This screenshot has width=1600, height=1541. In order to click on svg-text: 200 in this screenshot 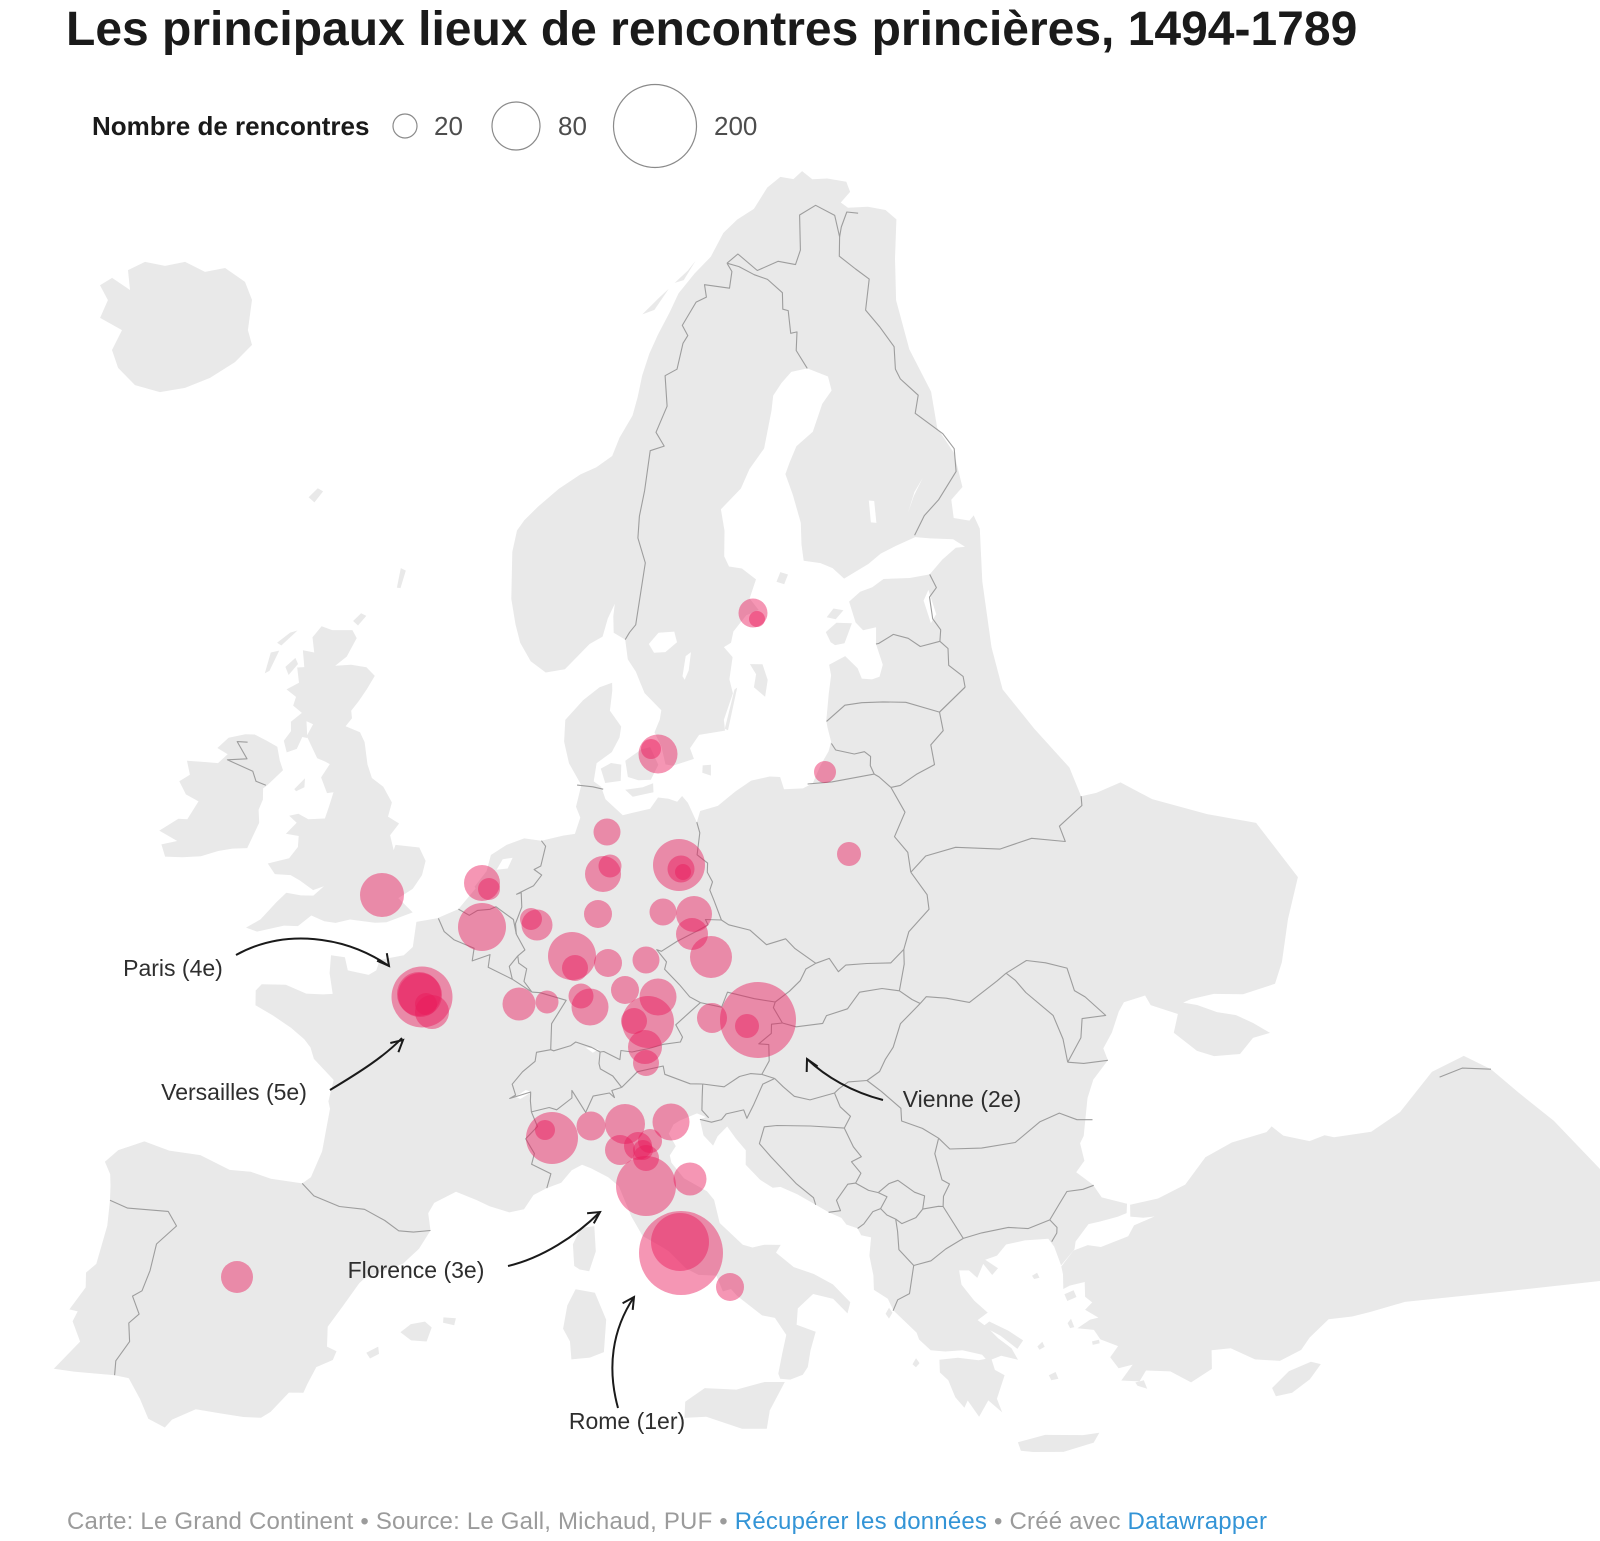, I will do `click(735, 126)`.